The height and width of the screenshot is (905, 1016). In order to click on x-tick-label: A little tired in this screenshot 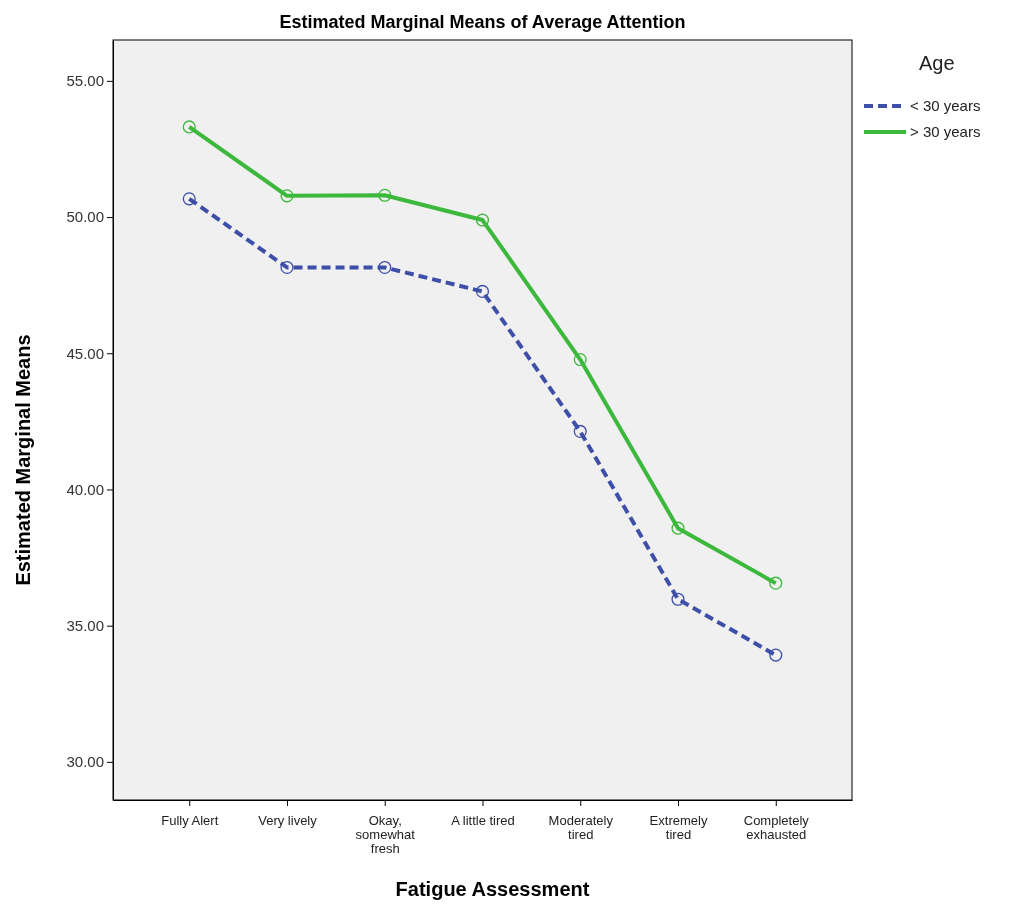, I will do `click(483, 821)`.